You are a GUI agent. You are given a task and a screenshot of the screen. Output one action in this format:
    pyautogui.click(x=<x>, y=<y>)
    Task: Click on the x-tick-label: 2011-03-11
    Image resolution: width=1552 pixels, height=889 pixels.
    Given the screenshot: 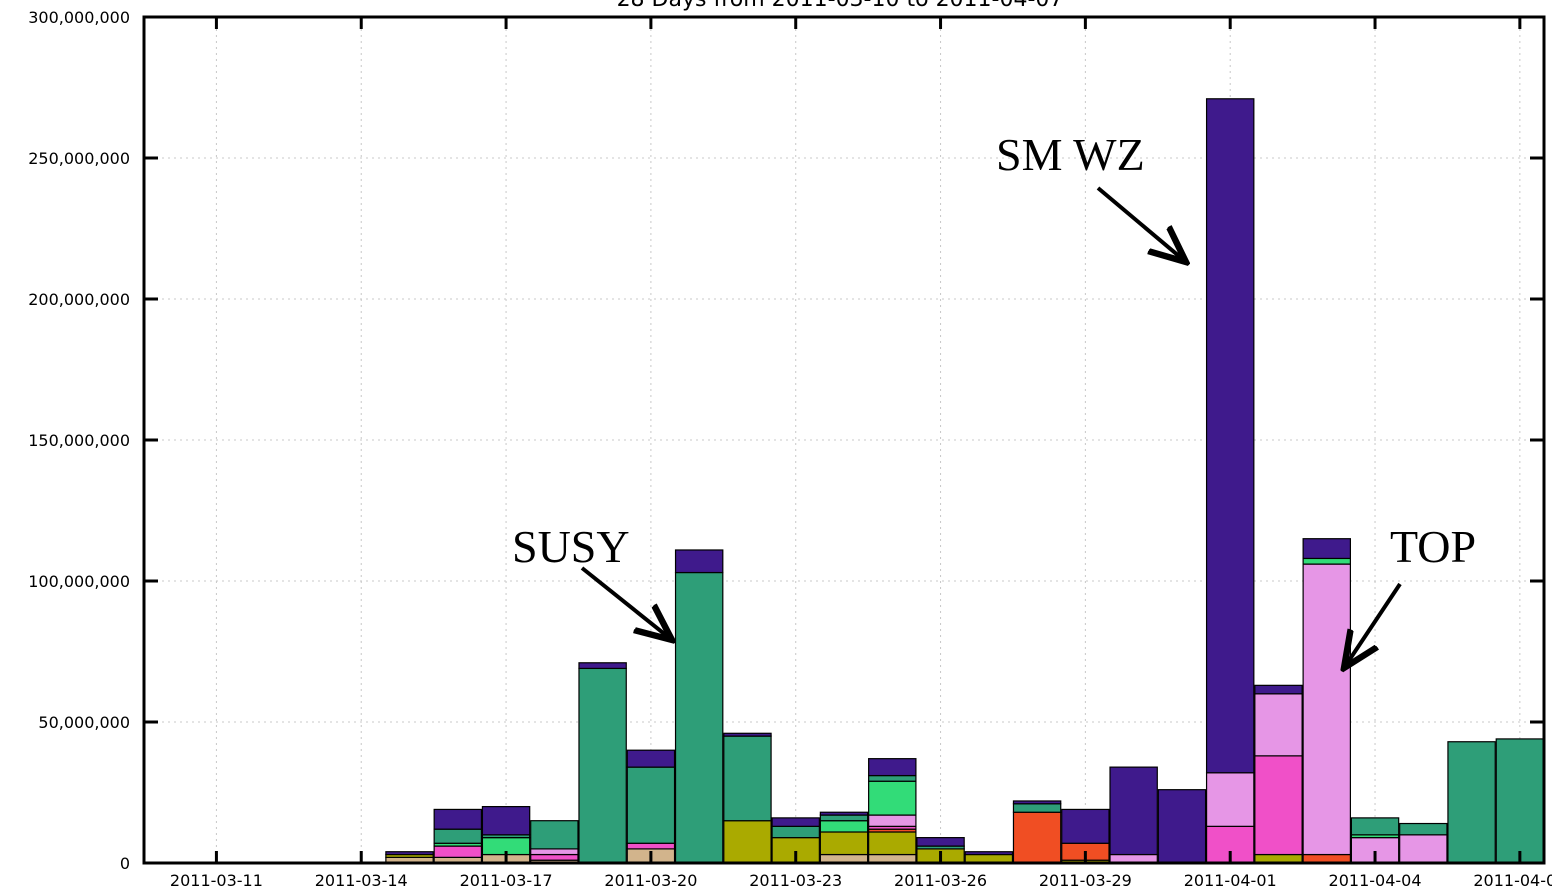 What is the action you would take?
    pyautogui.click(x=216, y=880)
    